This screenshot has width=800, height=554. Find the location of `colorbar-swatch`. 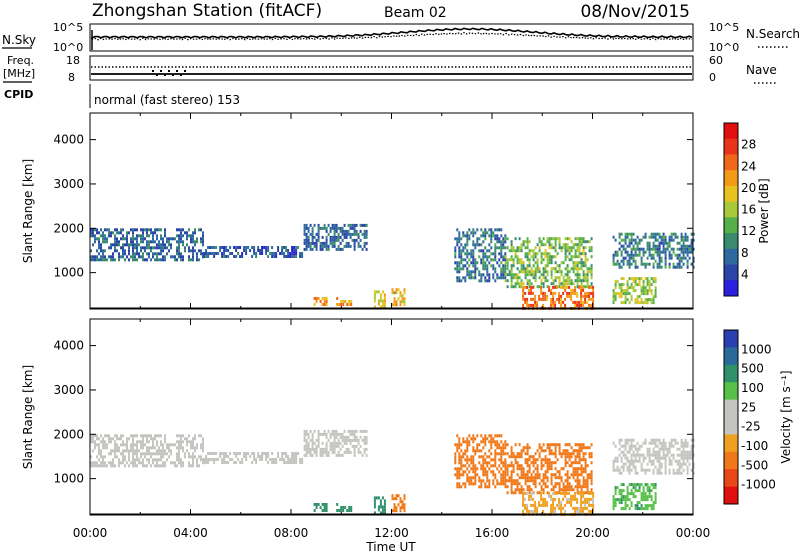

colorbar-swatch is located at coordinates (731, 194).